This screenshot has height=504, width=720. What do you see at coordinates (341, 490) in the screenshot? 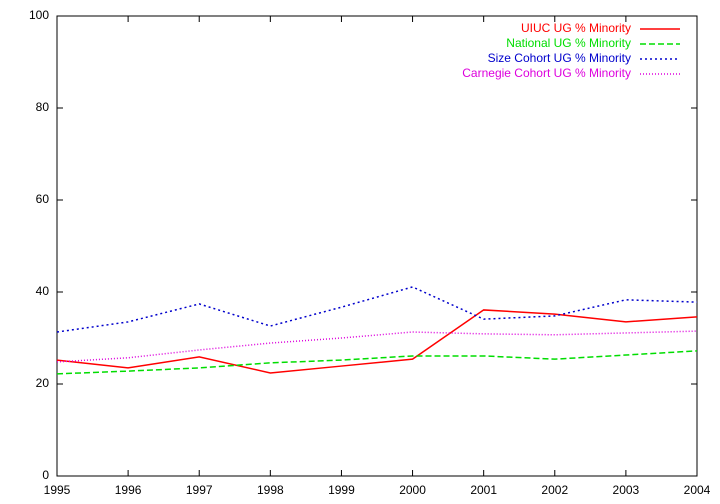
I see `x-tick-label: 1999` at bounding box center [341, 490].